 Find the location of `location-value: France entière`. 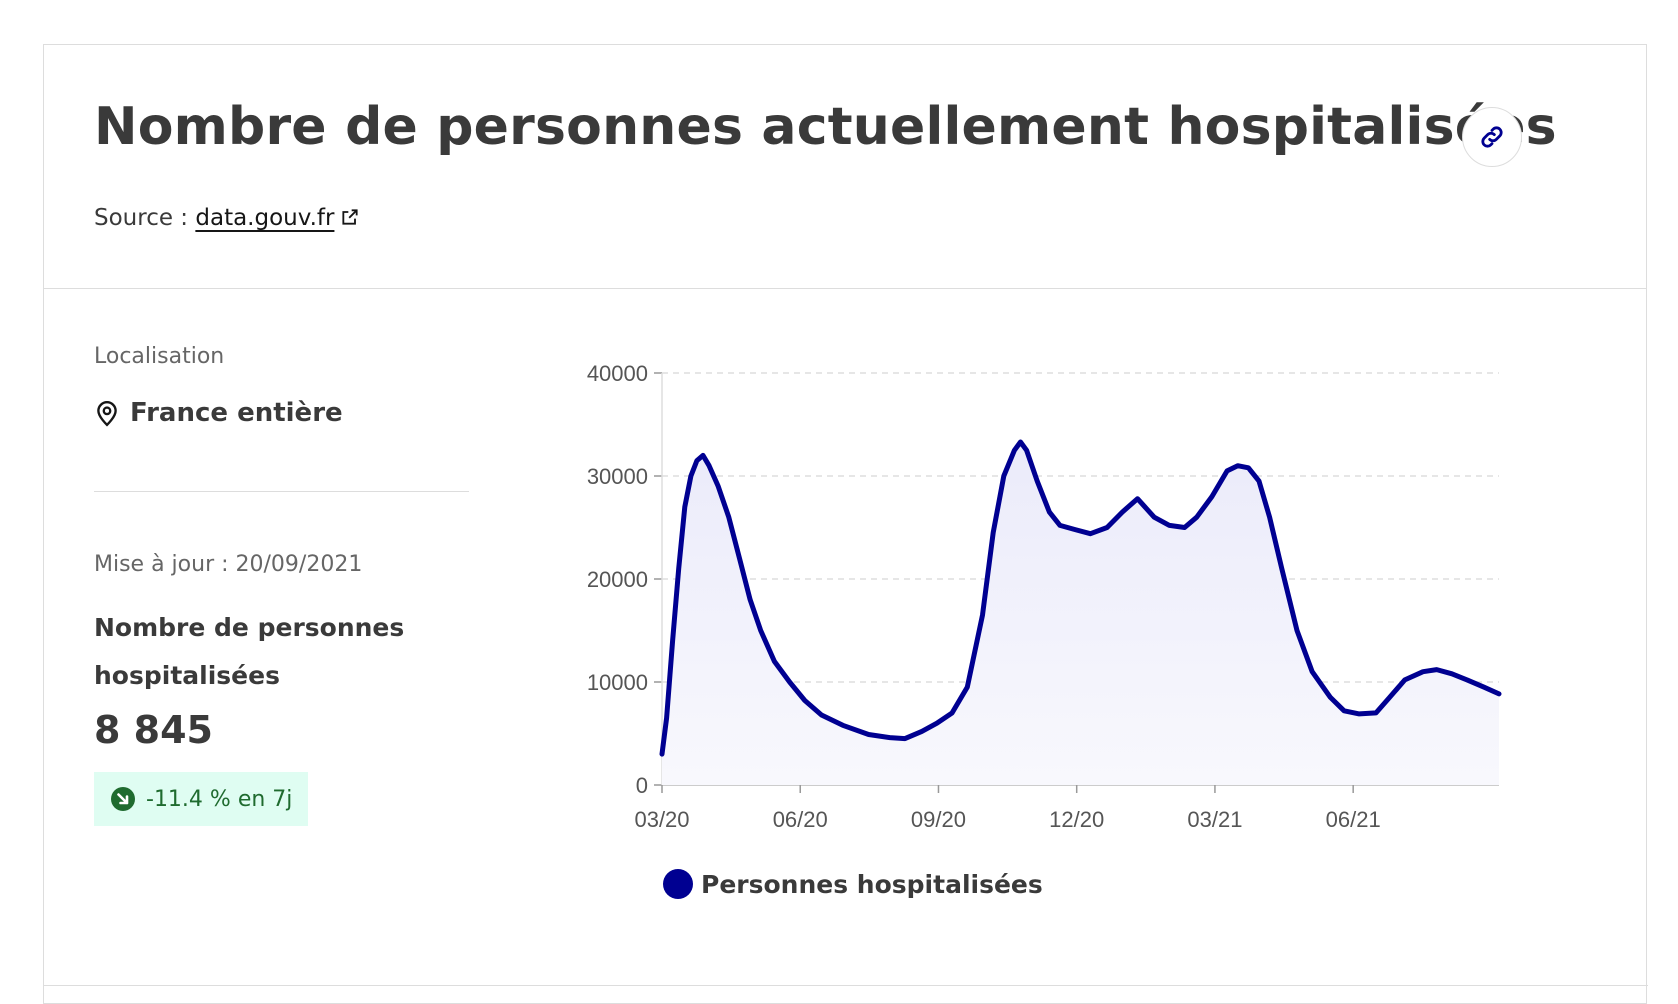

location-value: France entière is located at coordinates (218, 413).